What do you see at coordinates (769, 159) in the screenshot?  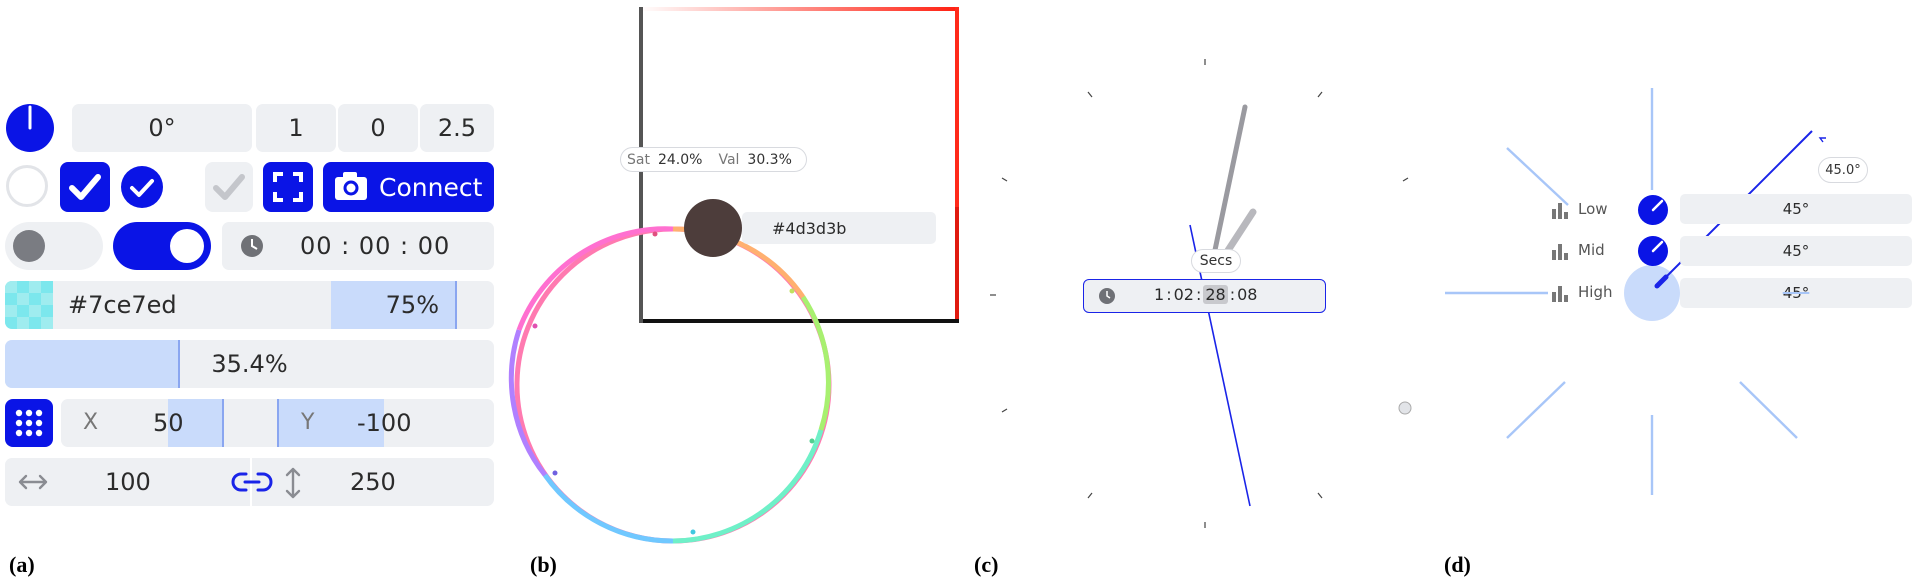 I see `val-value: 30.3%` at bounding box center [769, 159].